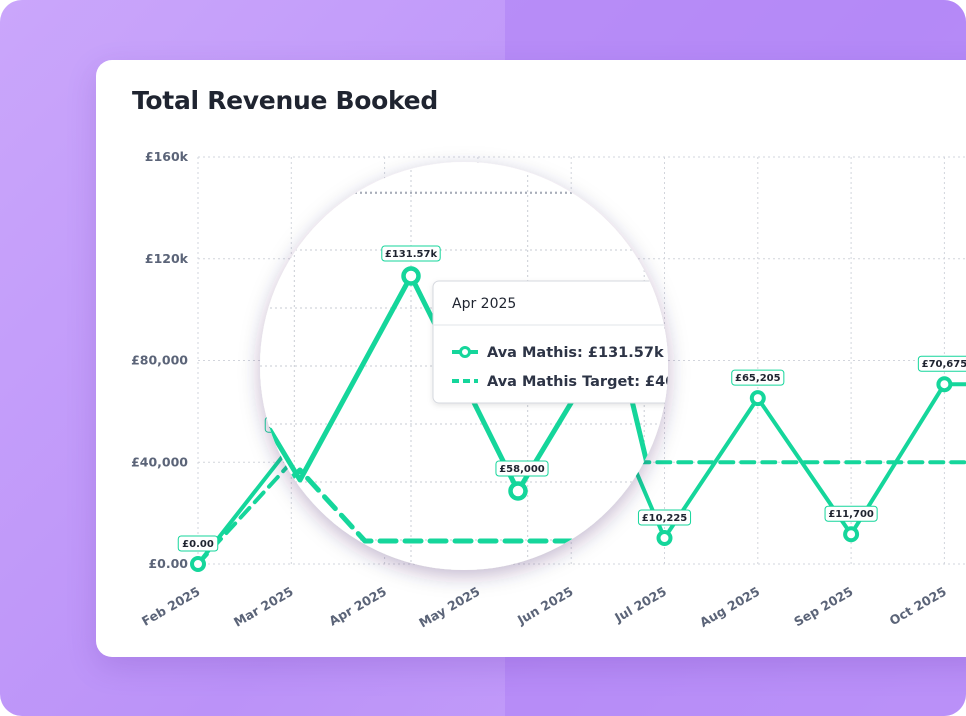 The image size is (966, 716). I want to click on data-label-text: £70,675, so click(944, 364).